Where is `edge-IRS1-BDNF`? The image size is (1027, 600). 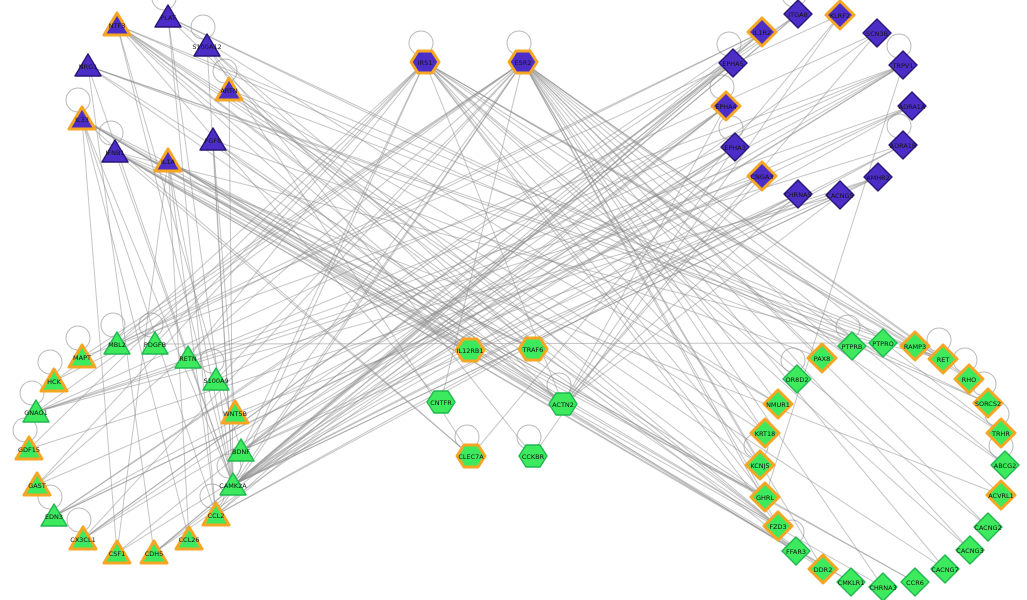
edge-IRS1-BDNF is located at coordinates (333, 256).